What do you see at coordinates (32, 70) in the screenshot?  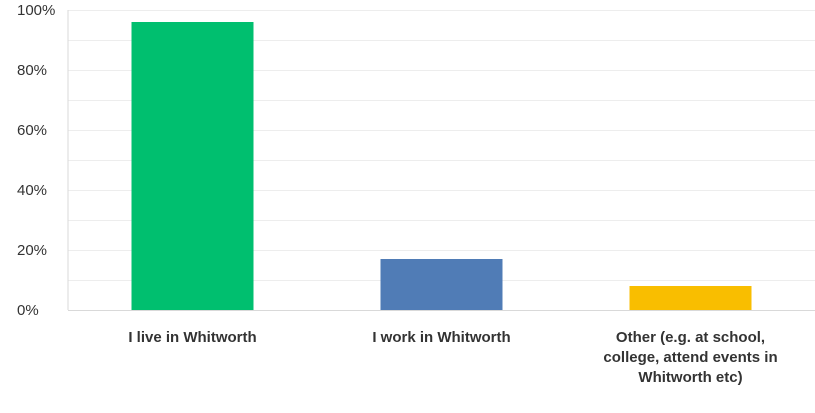 I see `y-tick-label: 80%` at bounding box center [32, 70].